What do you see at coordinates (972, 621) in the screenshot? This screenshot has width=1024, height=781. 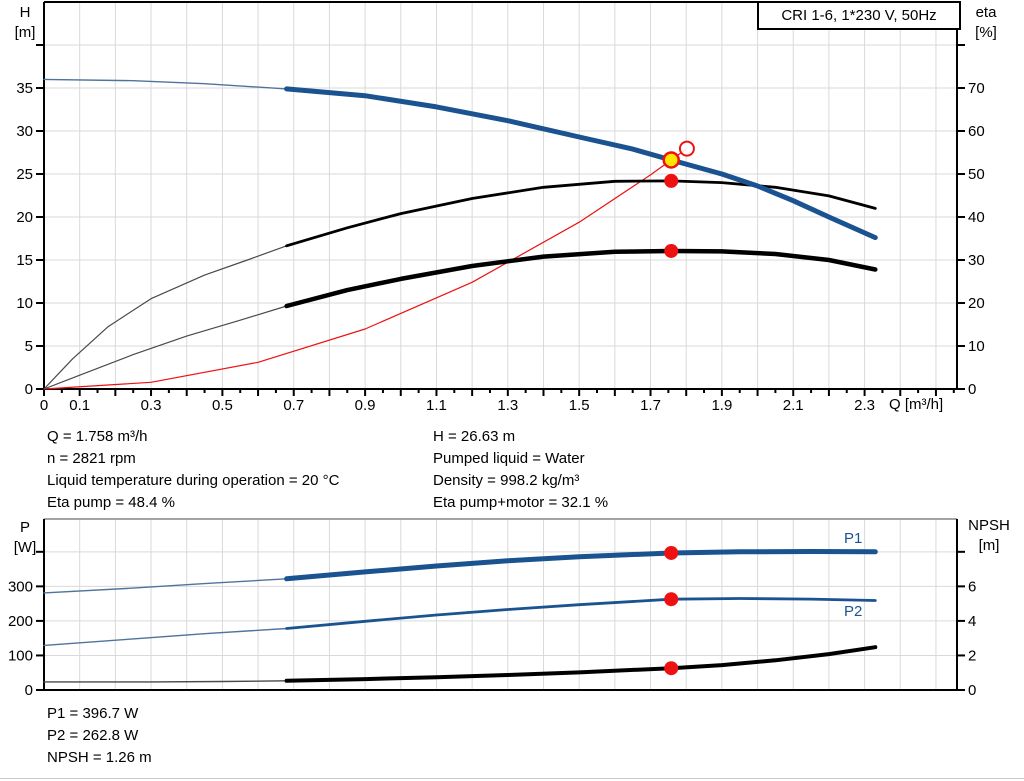 I see `y-right-tick-label: 4` at bounding box center [972, 621].